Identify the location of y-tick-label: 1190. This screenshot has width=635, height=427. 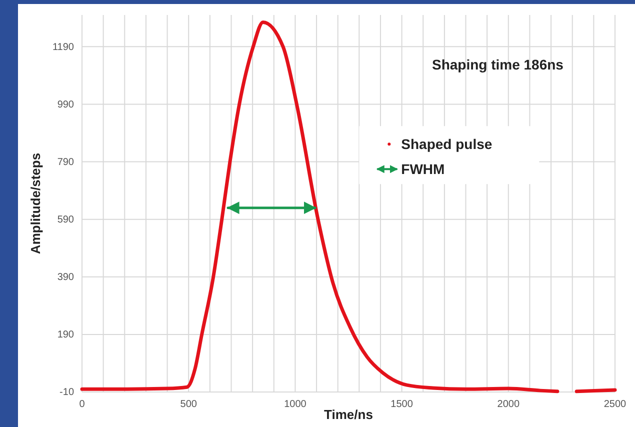
(63, 47).